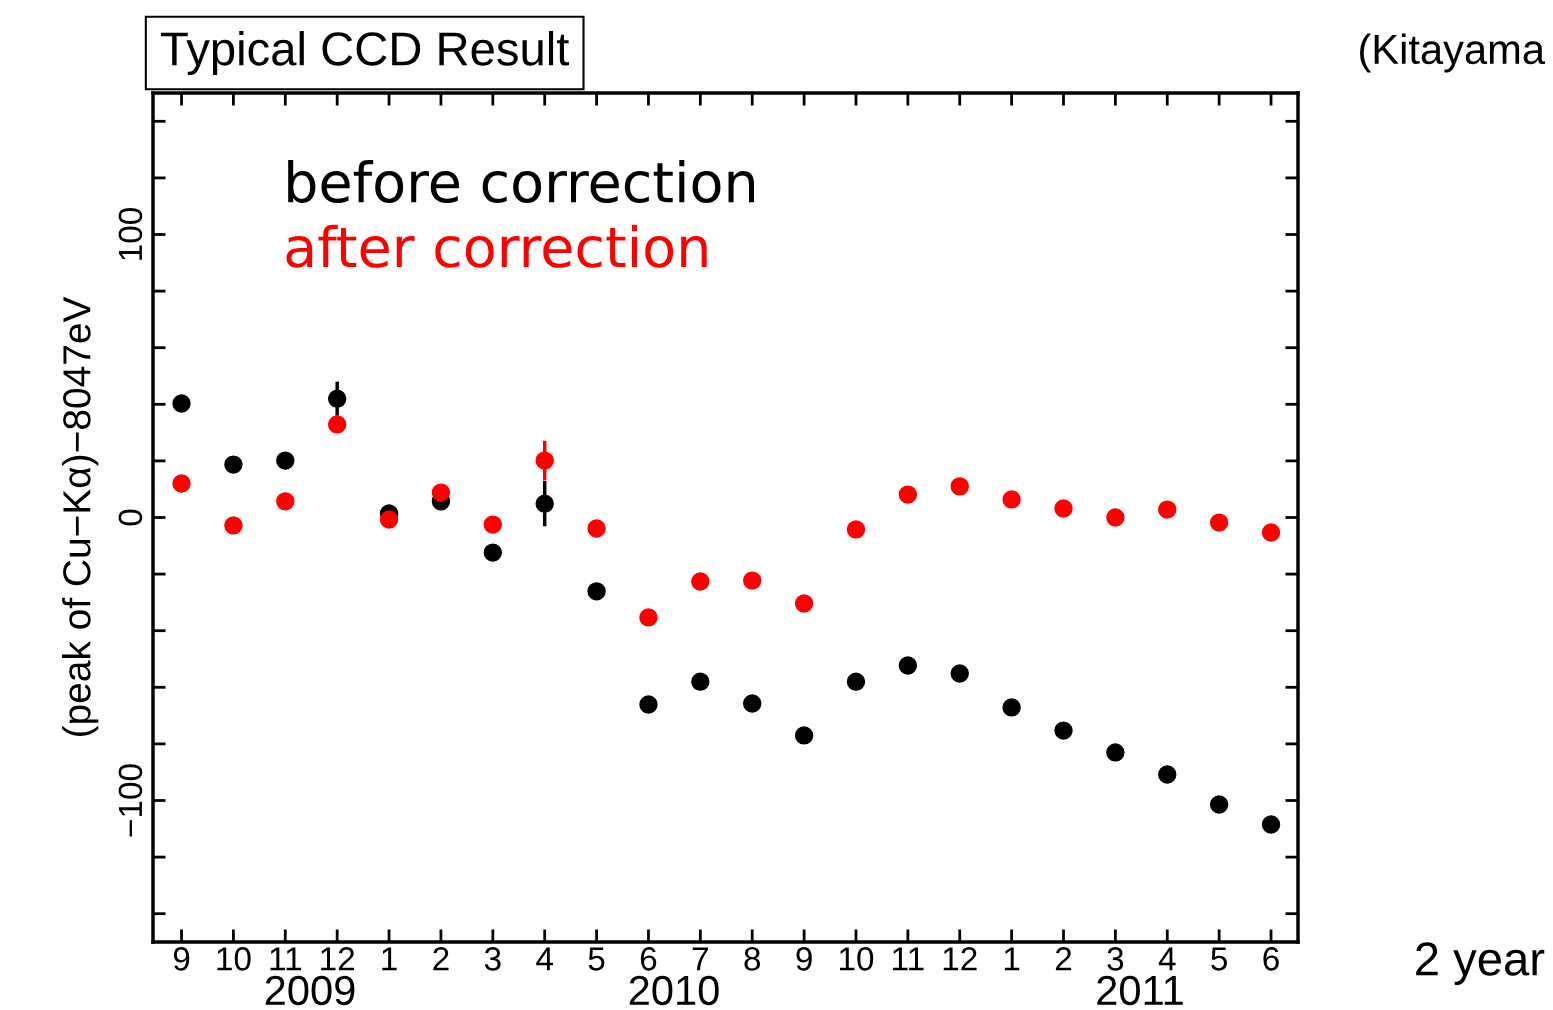 This screenshot has width=1553, height=1010. Describe the element at coordinates (130, 517) in the screenshot. I see `y-tick-label: 0` at that location.